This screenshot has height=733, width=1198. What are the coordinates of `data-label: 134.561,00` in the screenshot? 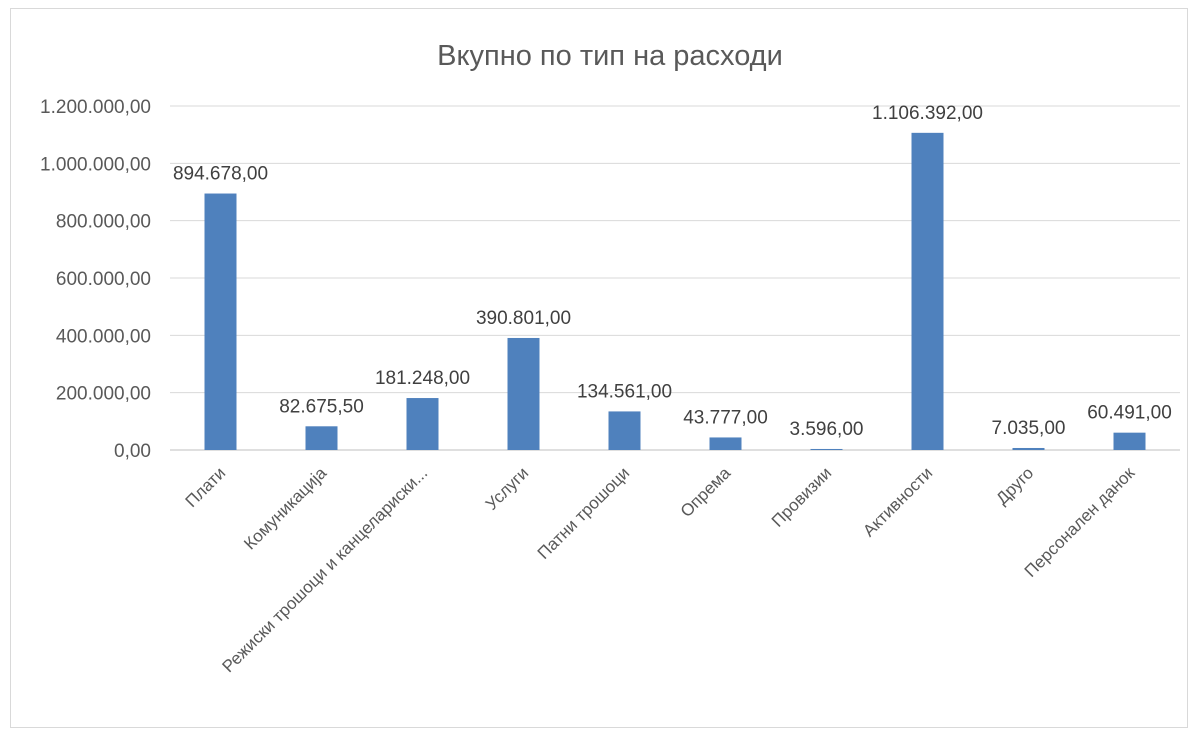 It's located at (624, 391).